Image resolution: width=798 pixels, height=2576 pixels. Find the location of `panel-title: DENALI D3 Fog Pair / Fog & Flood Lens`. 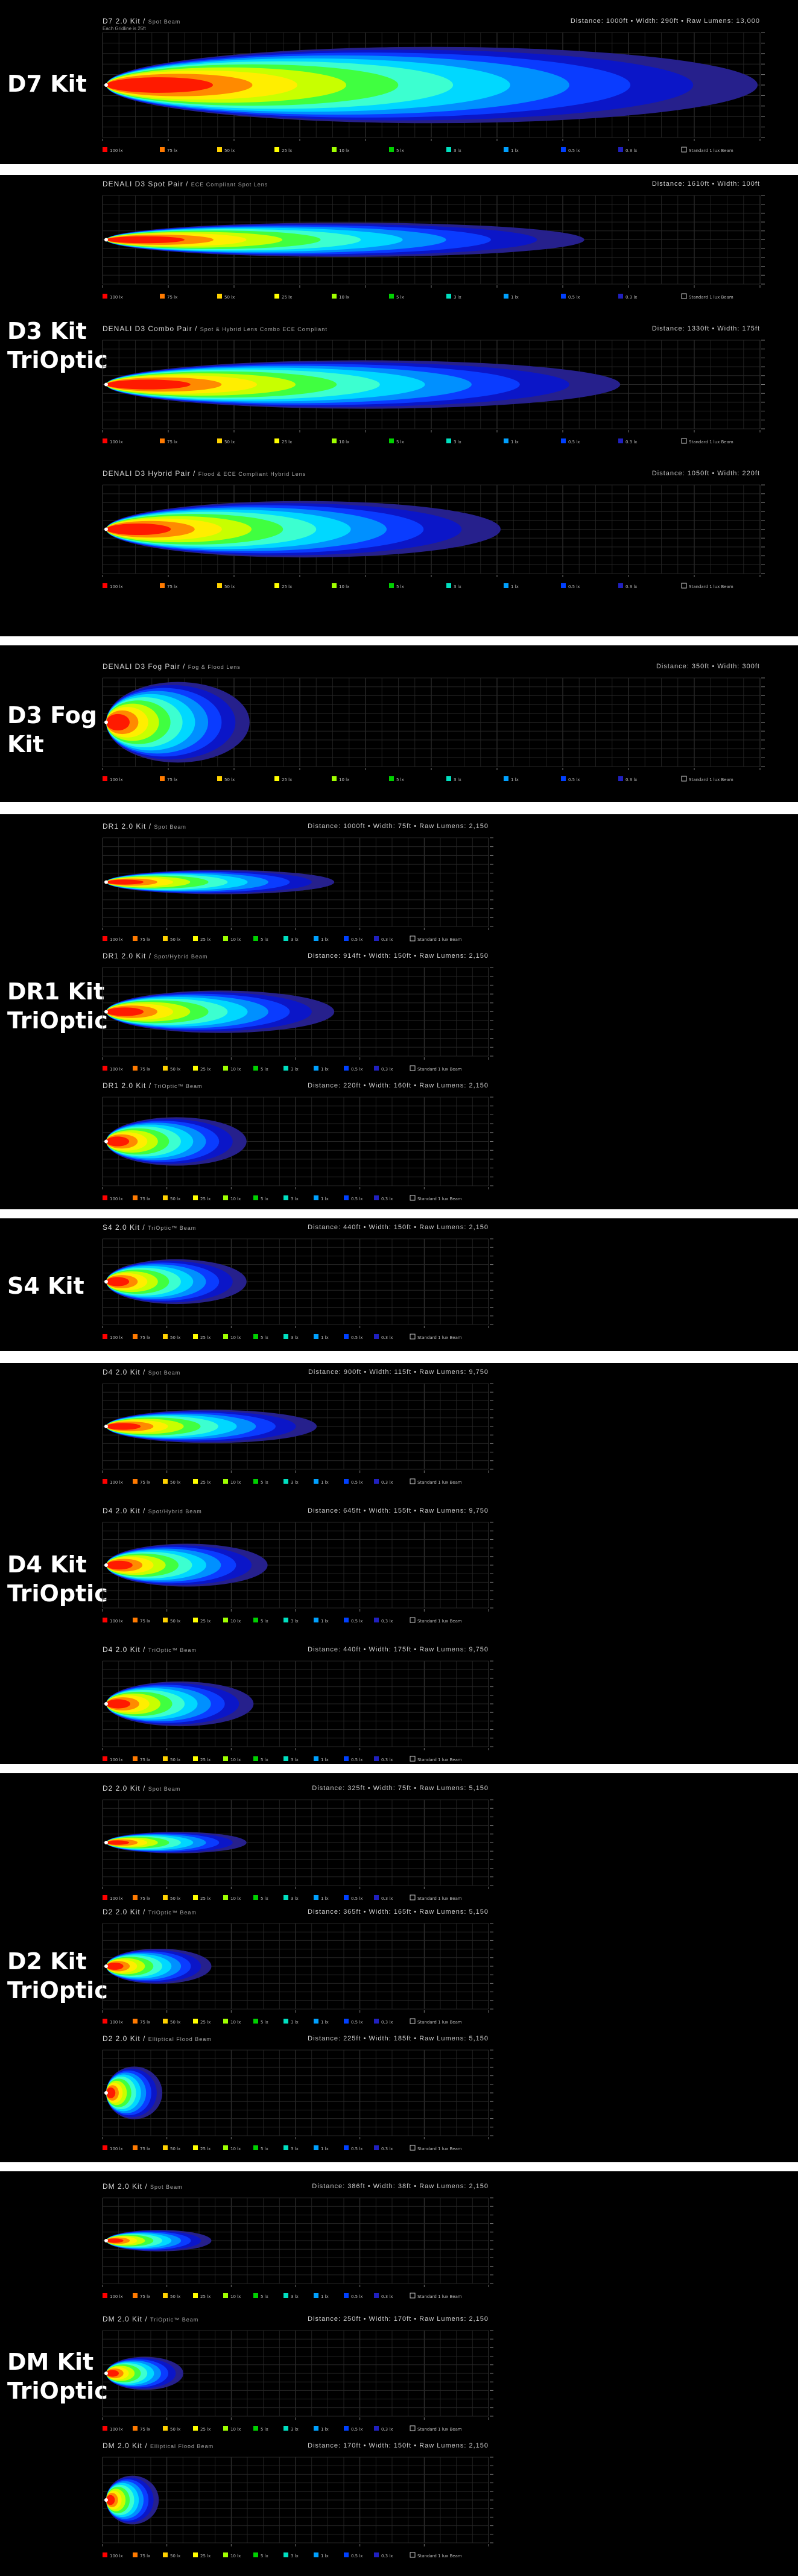

panel-title: DENALI D3 Fog Pair / Fog & Flood Lens is located at coordinates (172, 666).